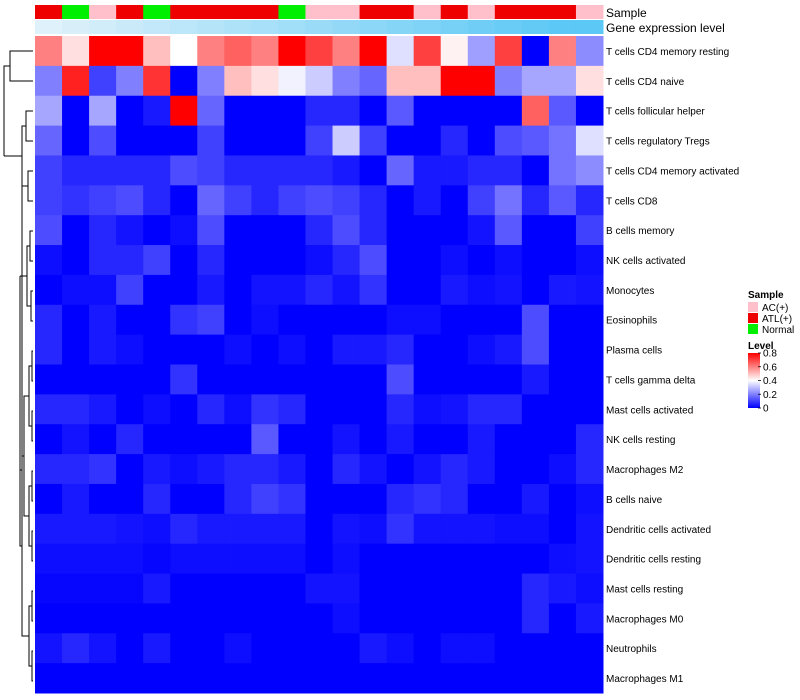  Describe the element at coordinates (775, 308) in the screenshot. I see `legend-sample-label: AC(+)` at that location.